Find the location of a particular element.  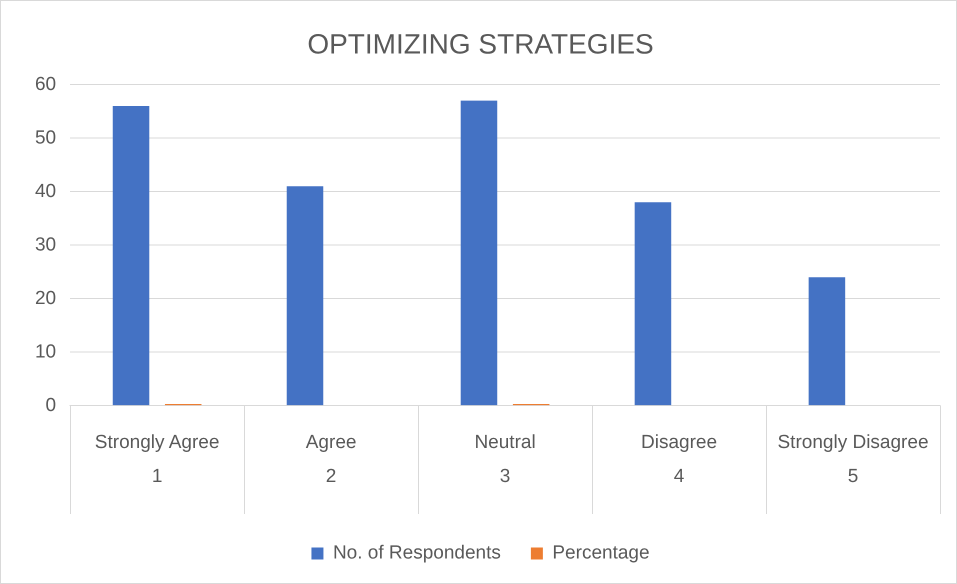

y-tick-label: 60 is located at coordinates (45, 84).